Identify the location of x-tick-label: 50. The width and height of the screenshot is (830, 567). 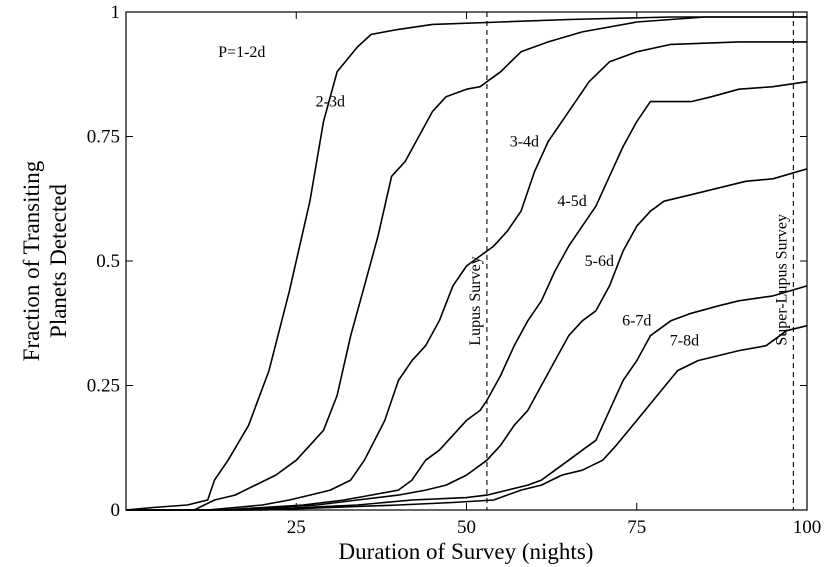
(466, 527).